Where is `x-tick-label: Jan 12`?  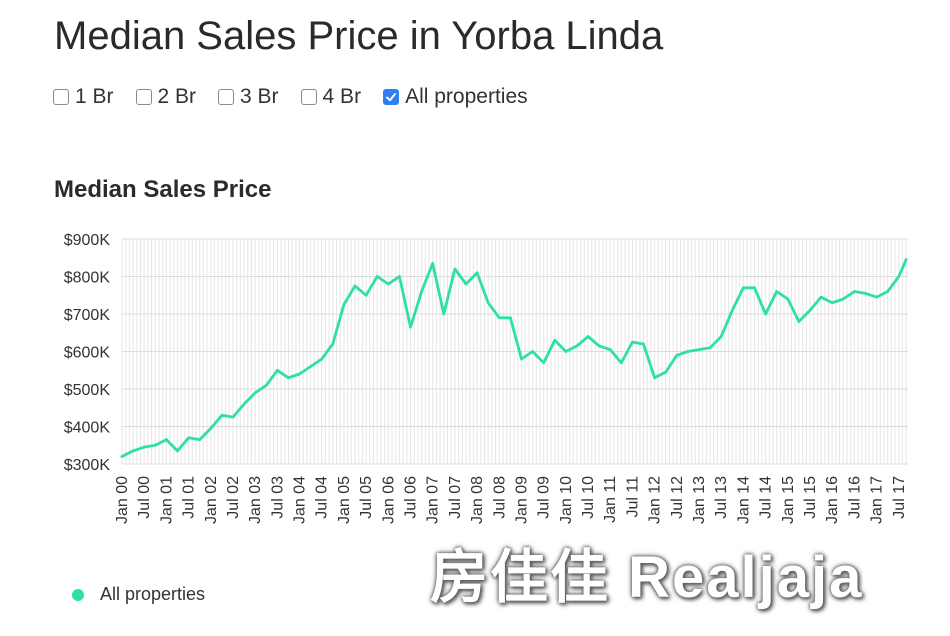
x-tick-label: Jan 12 is located at coordinates (655, 500).